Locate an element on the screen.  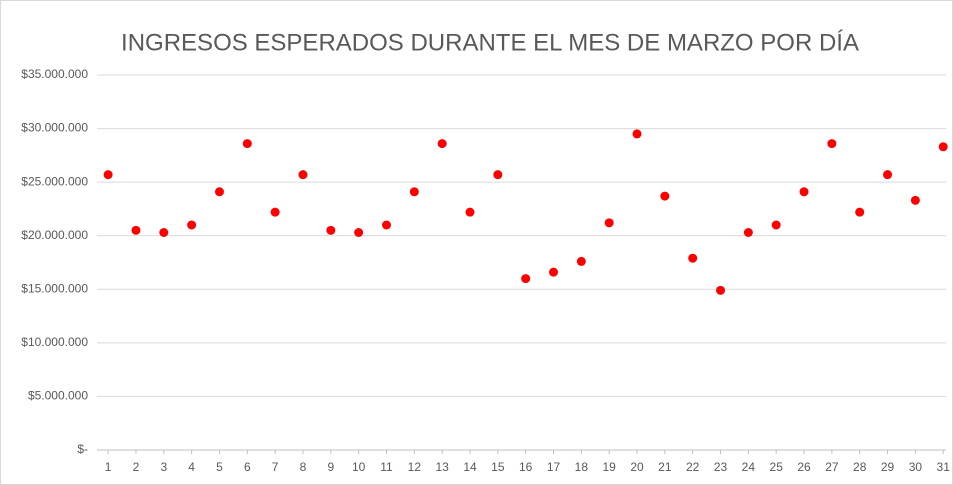
x-tick-label: 14 is located at coordinates (470, 467).